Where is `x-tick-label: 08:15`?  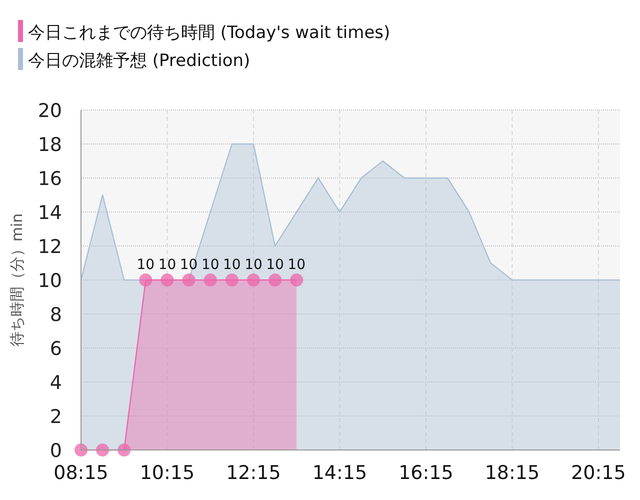
x-tick-label: 08:15 is located at coordinates (81, 473).